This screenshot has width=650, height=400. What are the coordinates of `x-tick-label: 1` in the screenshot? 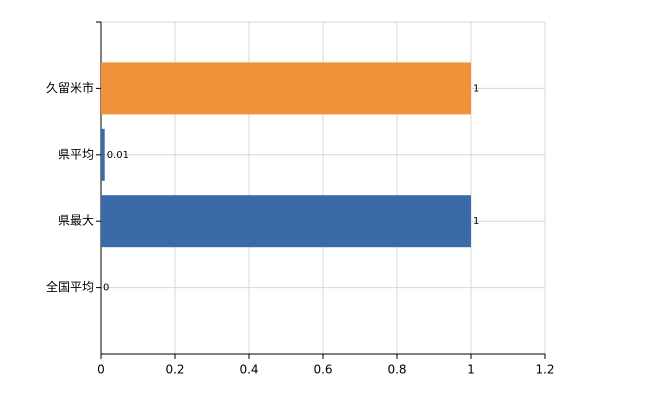 It's located at (471, 370).